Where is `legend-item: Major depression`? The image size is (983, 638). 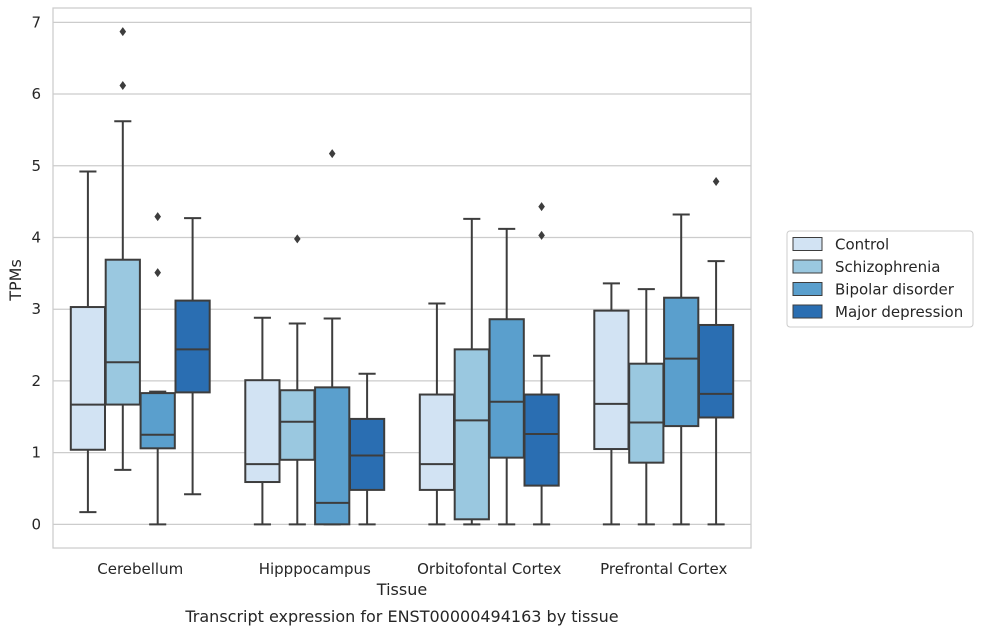 legend-item: Major depression is located at coordinates (877, 312).